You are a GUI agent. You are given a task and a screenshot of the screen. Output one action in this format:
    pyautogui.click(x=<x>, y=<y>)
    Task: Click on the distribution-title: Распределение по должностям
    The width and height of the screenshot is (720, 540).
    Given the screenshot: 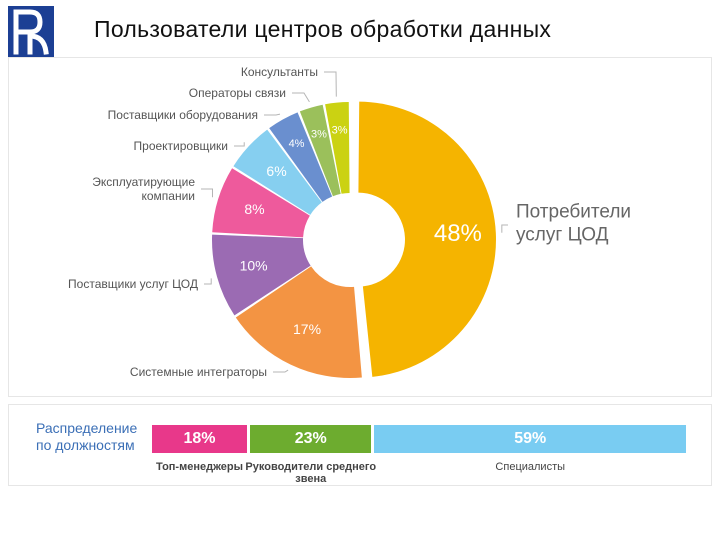 What is the action you would take?
    pyautogui.click(x=87, y=436)
    